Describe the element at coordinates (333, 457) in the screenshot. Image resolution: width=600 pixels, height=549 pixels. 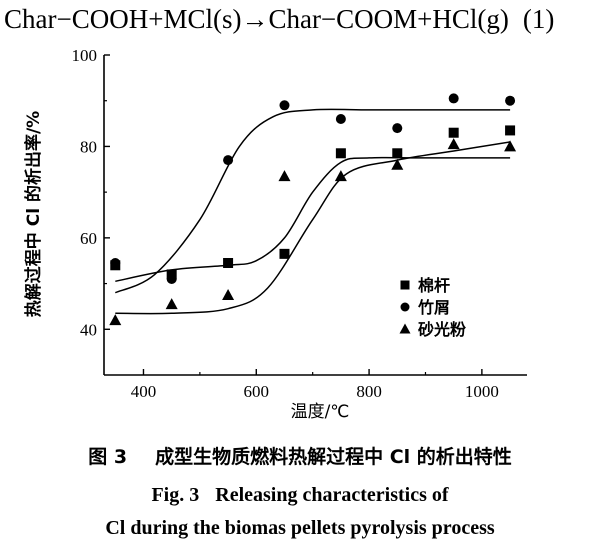
I see `caption-zh-text: 成型生物质燃料热解过程中 Cl 的析出特性` at that location.